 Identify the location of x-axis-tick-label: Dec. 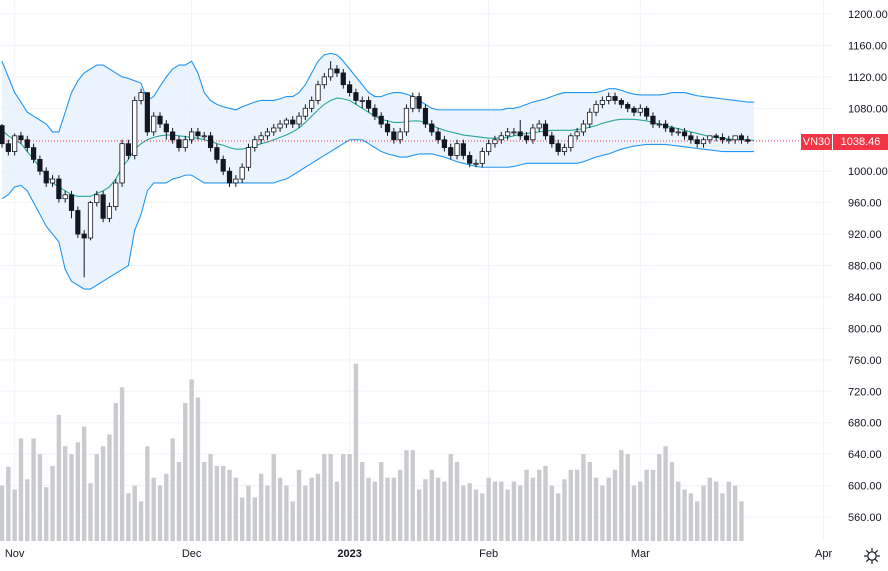
(192, 554).